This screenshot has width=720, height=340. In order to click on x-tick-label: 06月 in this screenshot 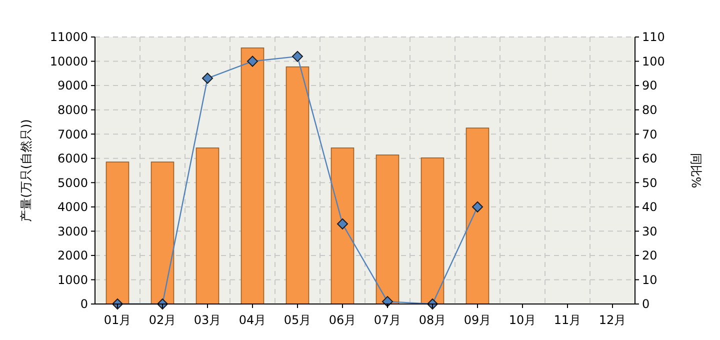, I will do `click(342, 320)`.